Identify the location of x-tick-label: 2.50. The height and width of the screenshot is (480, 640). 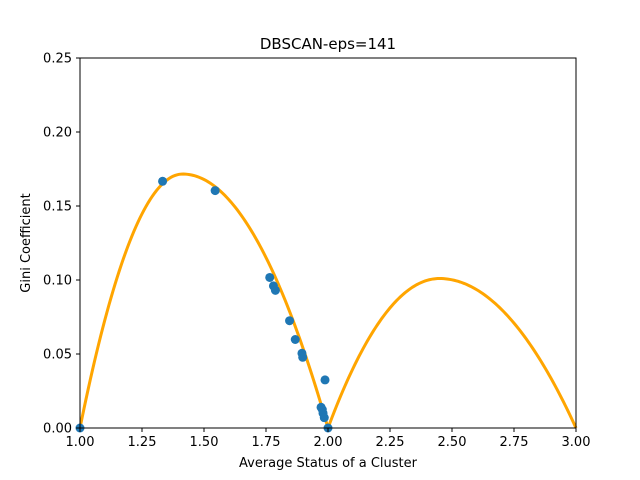
(452, 442).